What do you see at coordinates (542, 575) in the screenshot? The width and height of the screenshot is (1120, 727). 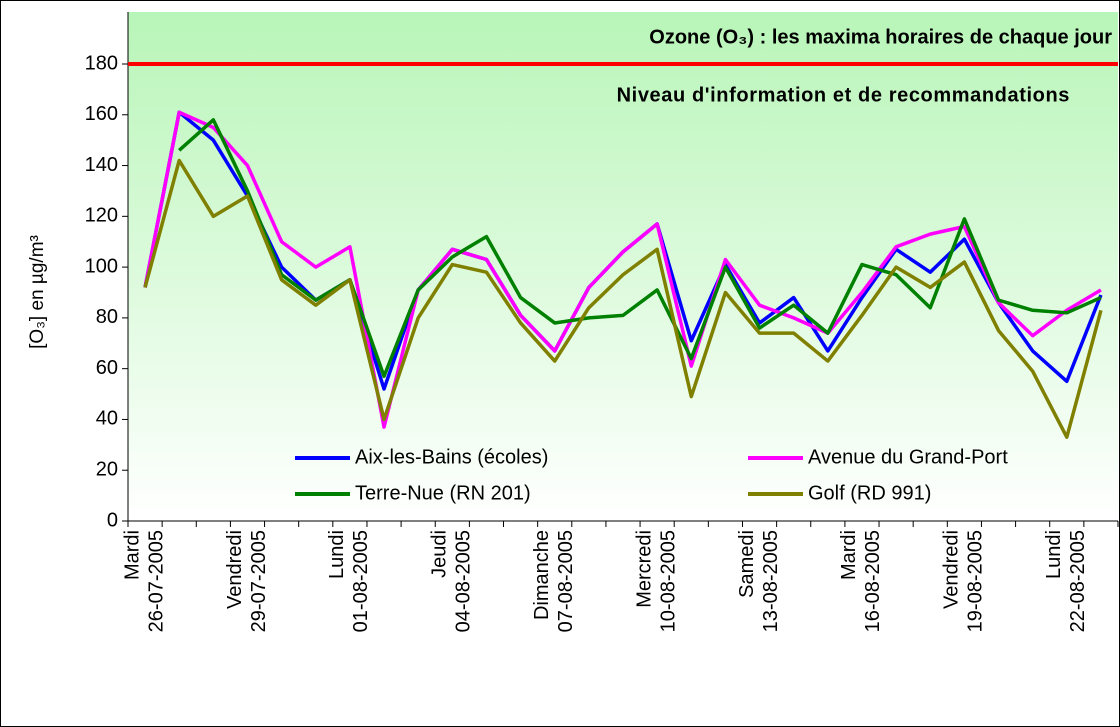 I see `x-tick-label: Dimanche` at bounding box center [542, 575].